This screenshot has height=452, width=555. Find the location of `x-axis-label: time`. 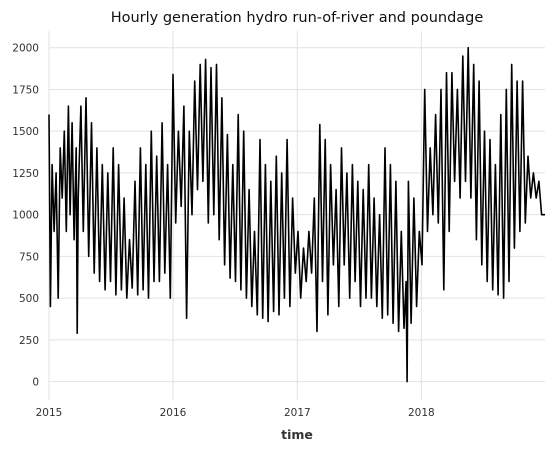

x-axis-label: time is located at coordinates (297, 434).